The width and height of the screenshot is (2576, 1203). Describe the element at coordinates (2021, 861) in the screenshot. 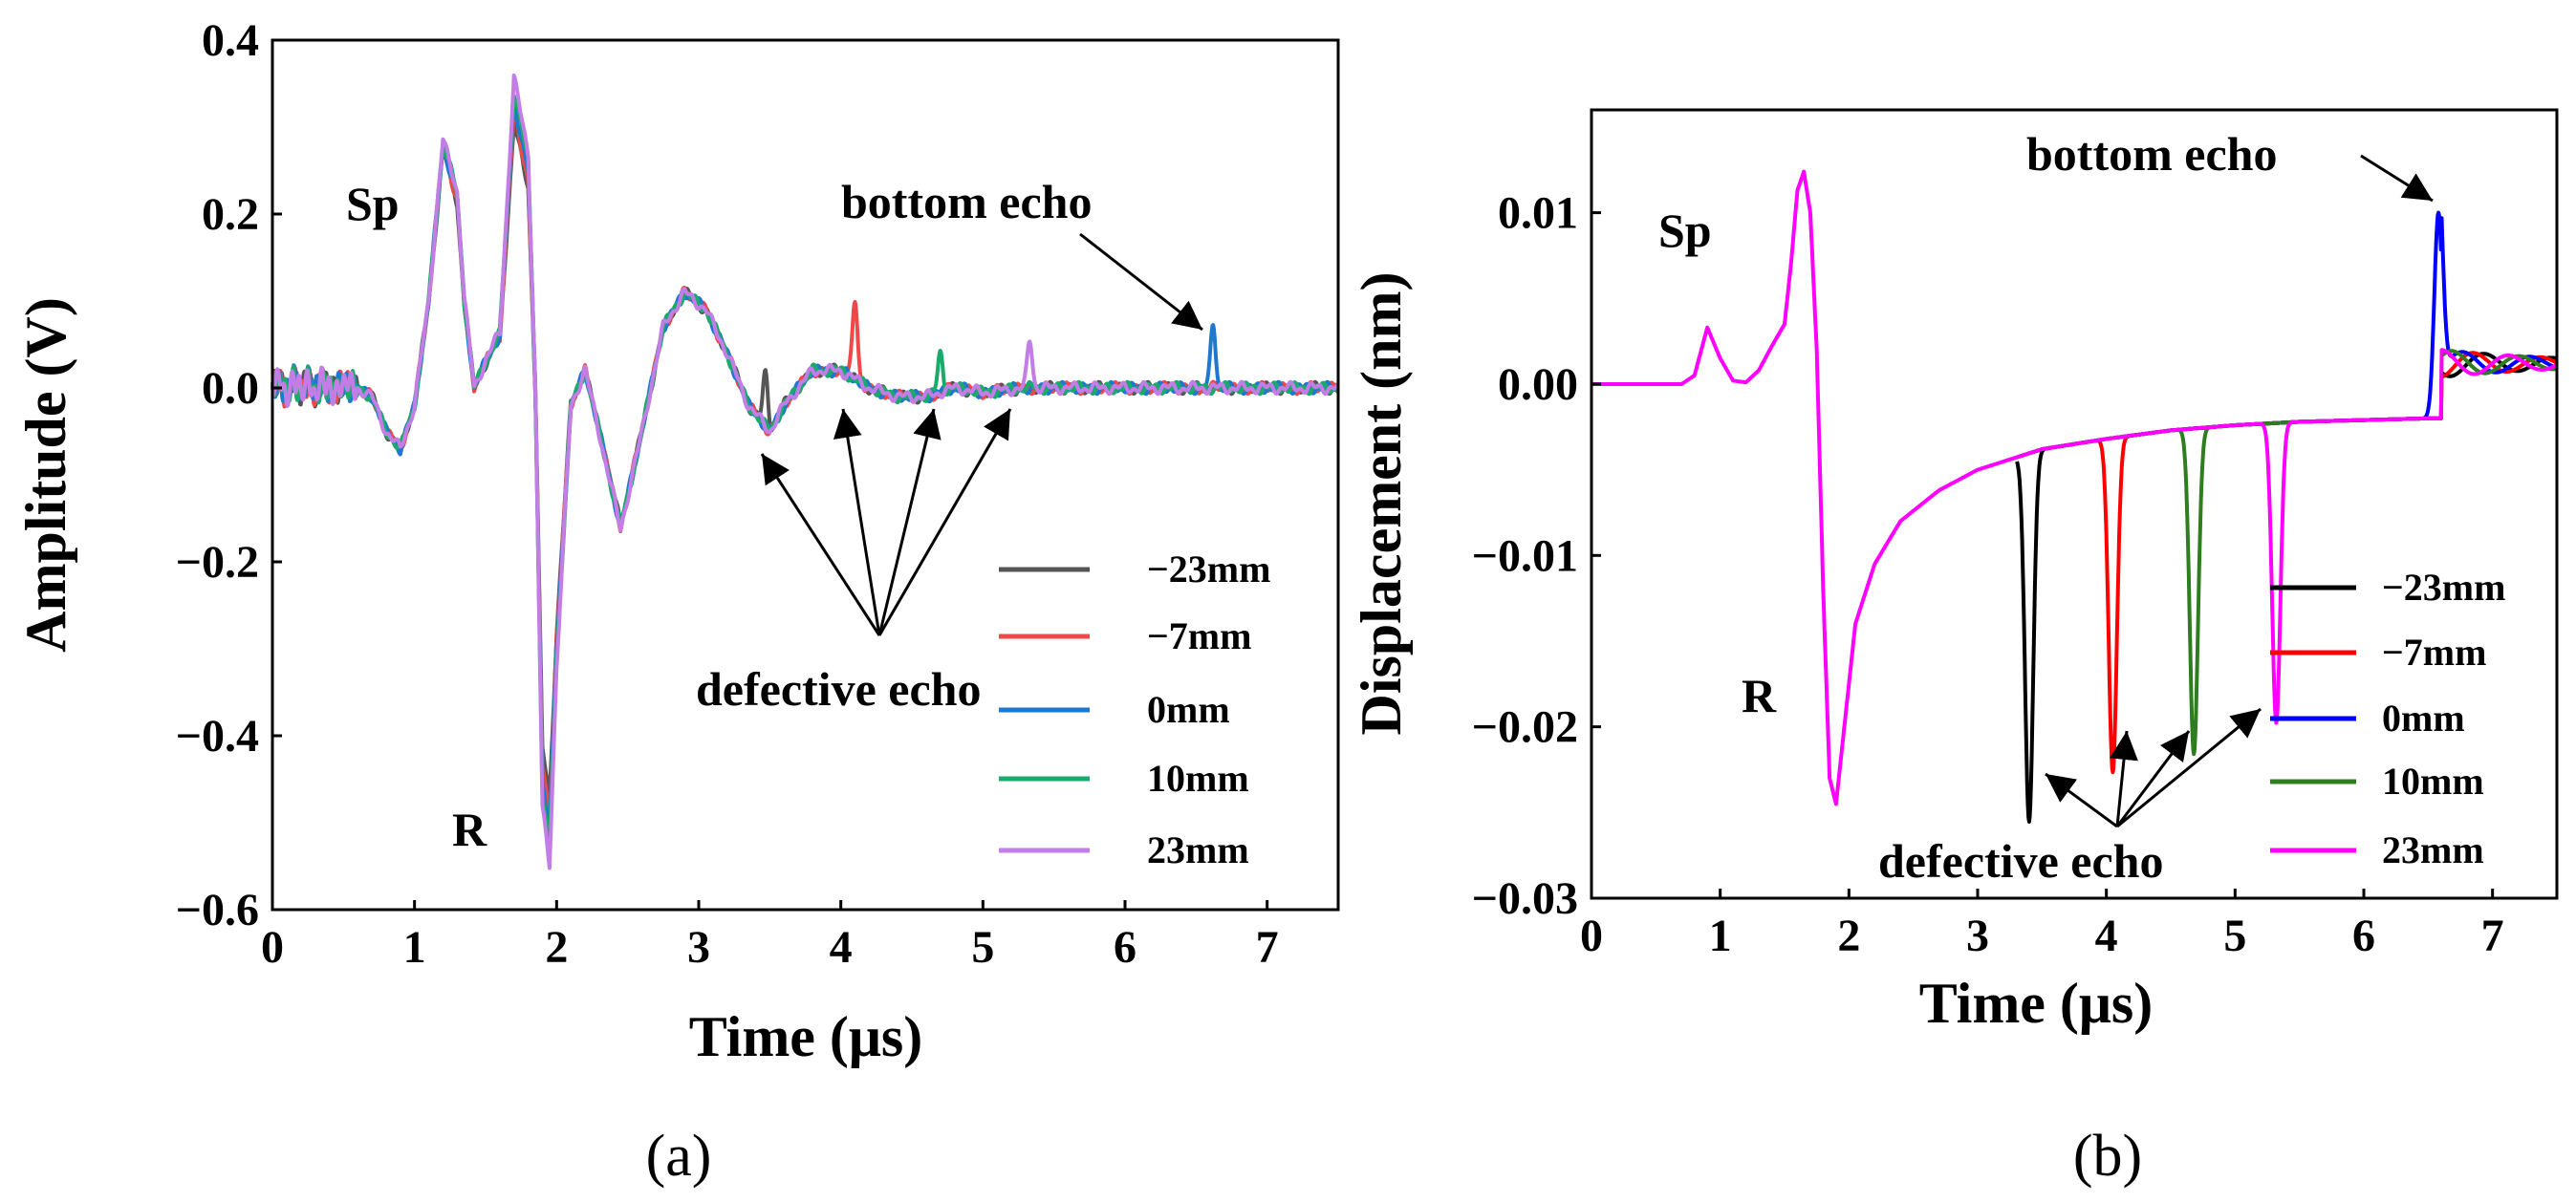

I see `panel-b-defective-echo-annotation: defective echo` at that location.